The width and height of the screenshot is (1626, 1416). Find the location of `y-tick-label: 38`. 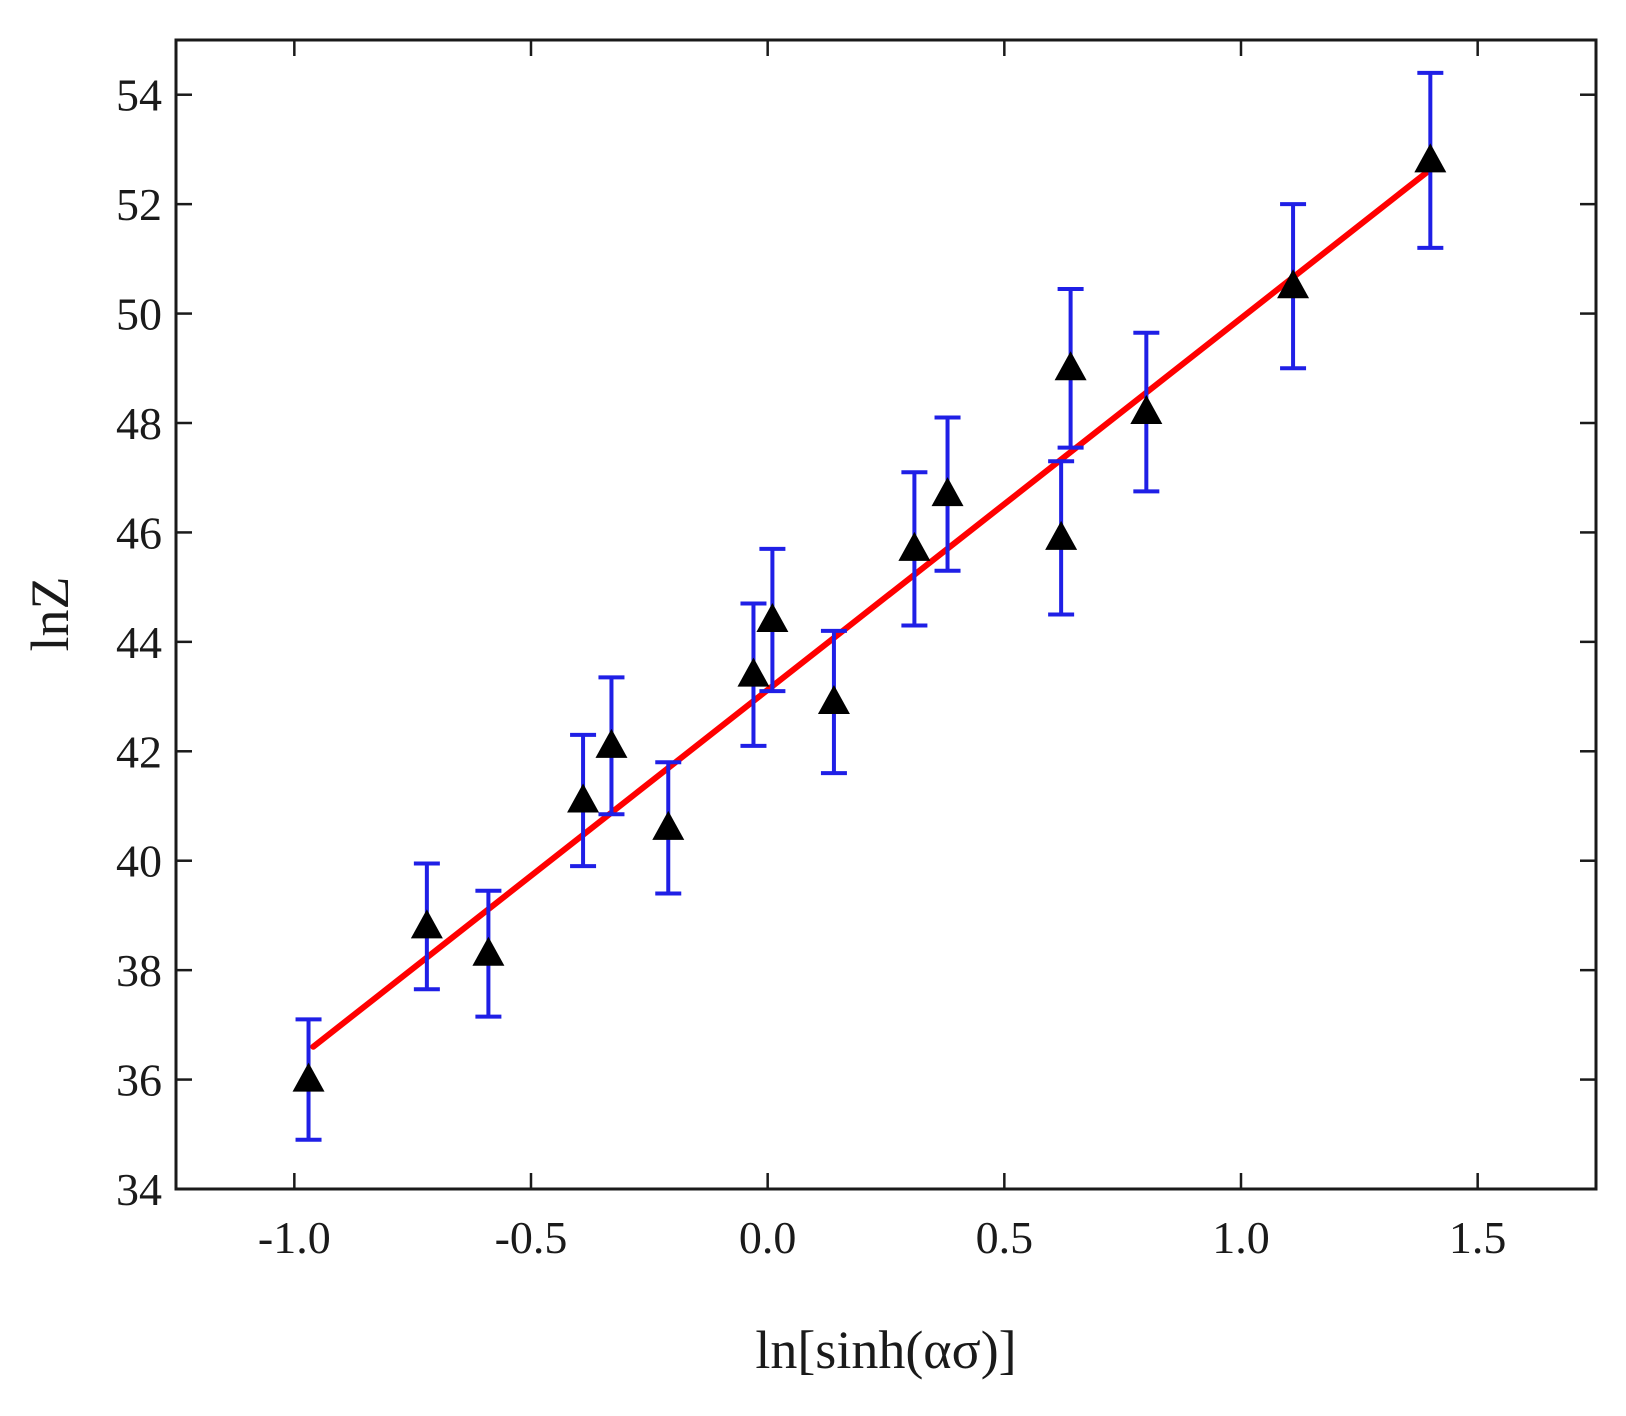

y-tick-label: 38 is located at coordinates (139, 970).